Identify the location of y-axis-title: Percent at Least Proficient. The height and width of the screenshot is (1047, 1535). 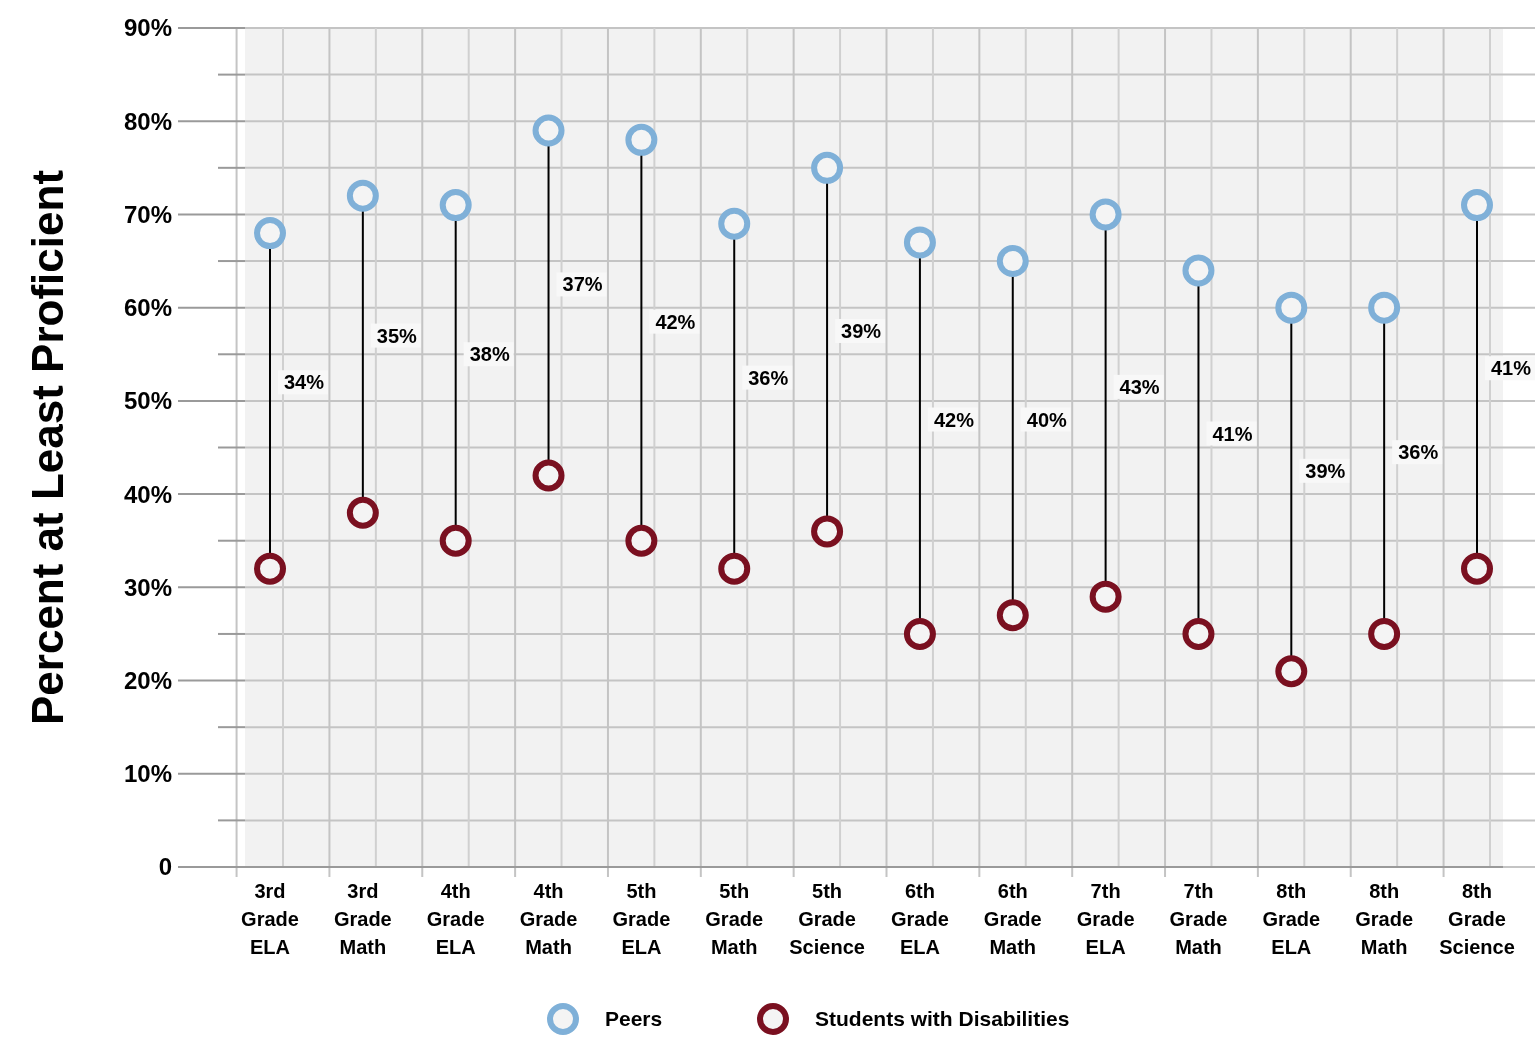
(47, 447).